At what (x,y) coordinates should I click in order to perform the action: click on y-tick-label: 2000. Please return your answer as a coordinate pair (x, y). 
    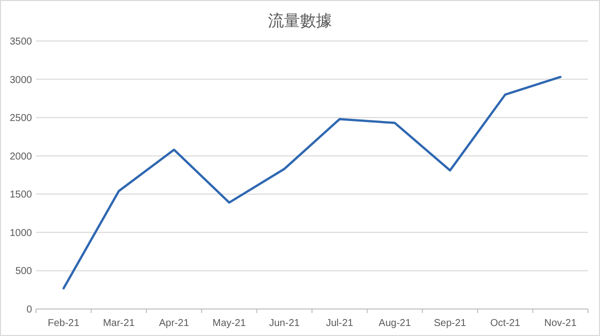
    Looking at the image, I should click on (21, 156).